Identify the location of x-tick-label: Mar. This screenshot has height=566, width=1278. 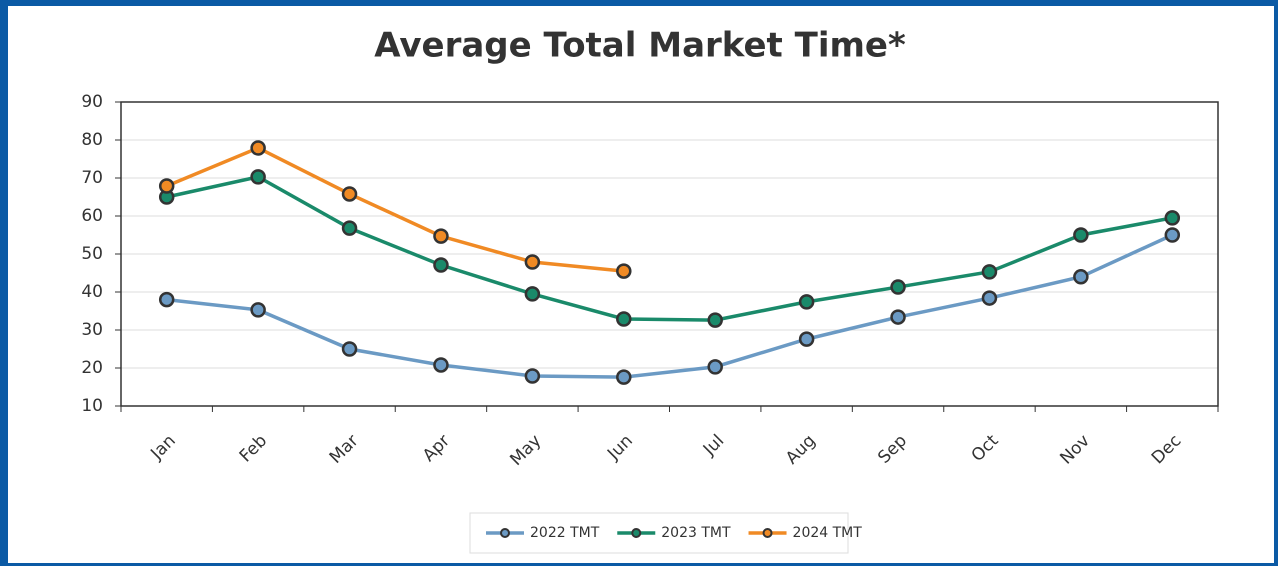
(344, 449).